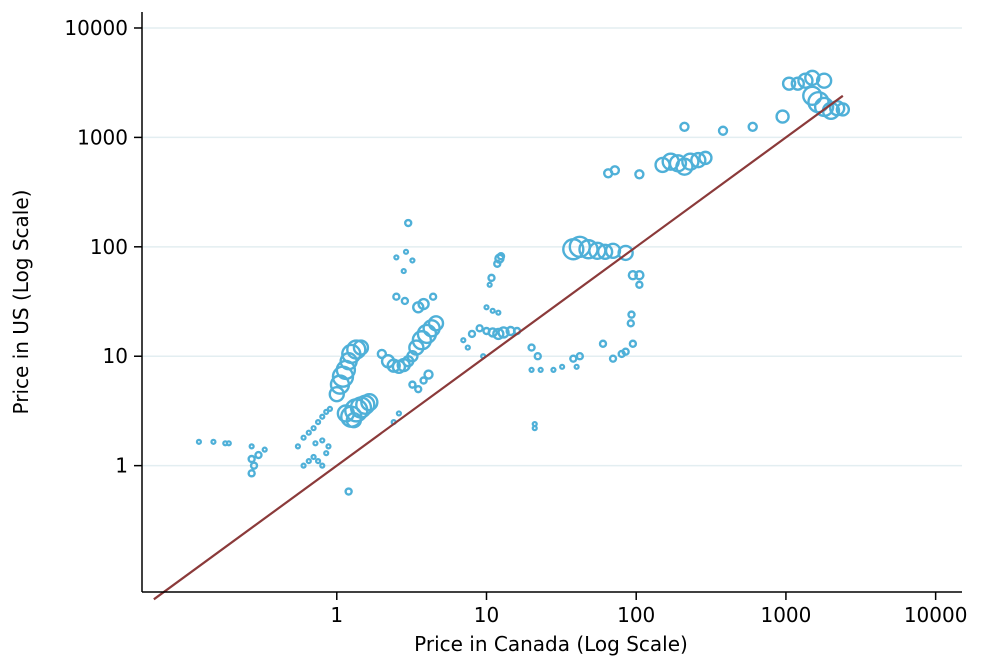 This screenshot has width=987, height=658. What do you see at coordinates (785, 615) in the screenshot?
I see `x-tick-label: 1000` at bounding box center [785, 615].